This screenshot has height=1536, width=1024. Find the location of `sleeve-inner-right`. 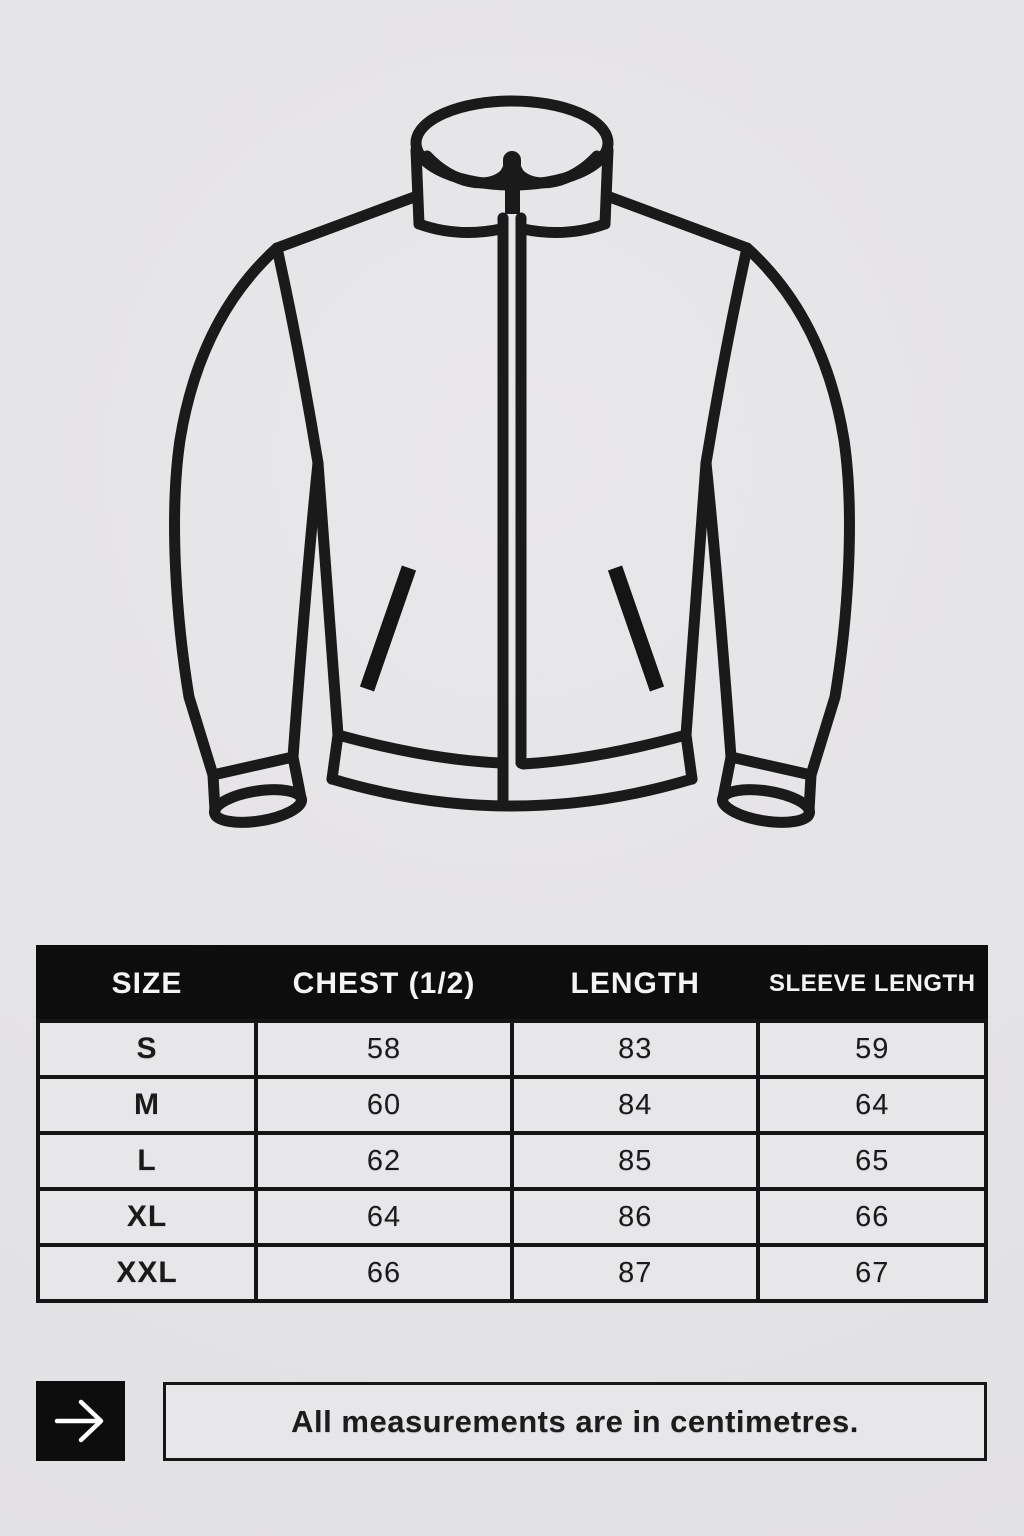

sleeve-inner-right is located at coordinates (718, 610).